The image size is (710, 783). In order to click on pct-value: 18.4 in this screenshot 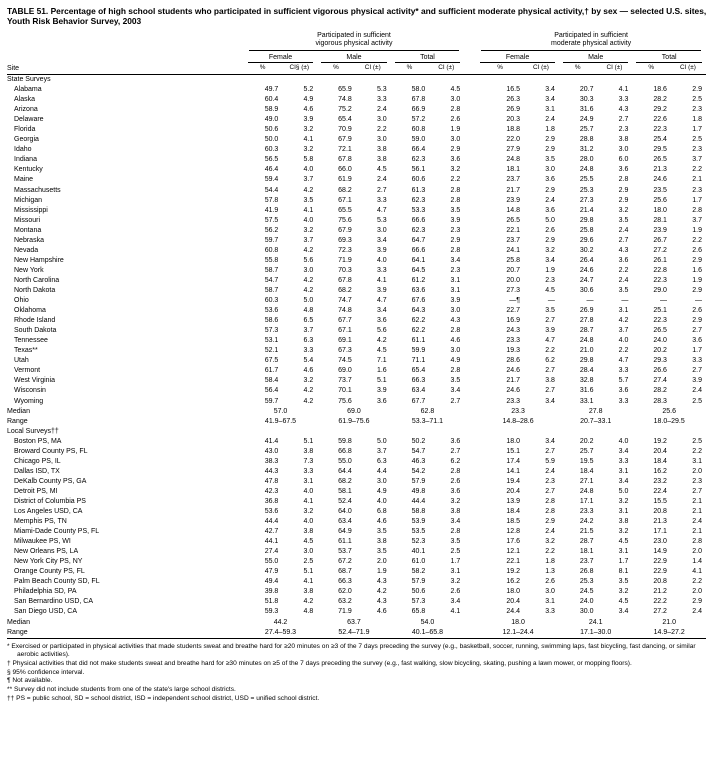, I will do `click(586, 471)`.